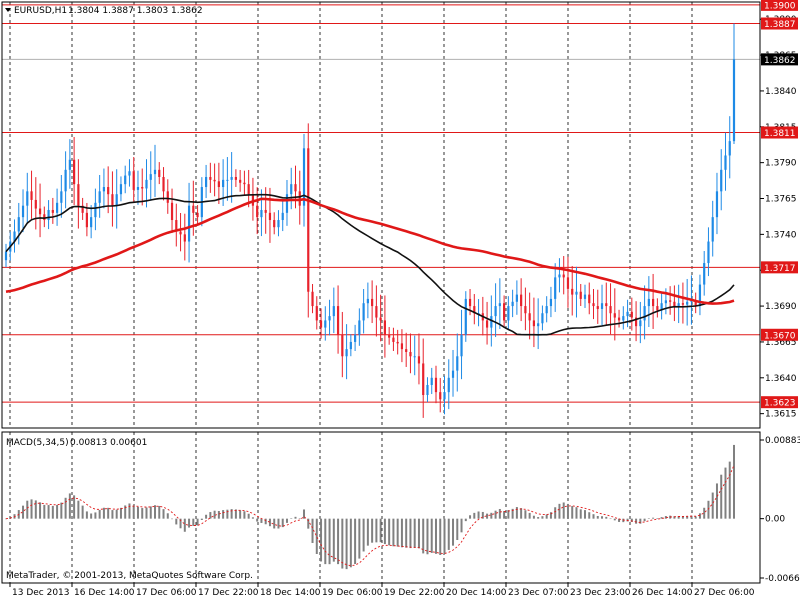 This screenshot has height=600, width=800. Describe the element at coordinates (135, 11) in the screenshot. I see `ohlc-readout: 1.3804 1.3887 1.3803 1.3862` at that location.